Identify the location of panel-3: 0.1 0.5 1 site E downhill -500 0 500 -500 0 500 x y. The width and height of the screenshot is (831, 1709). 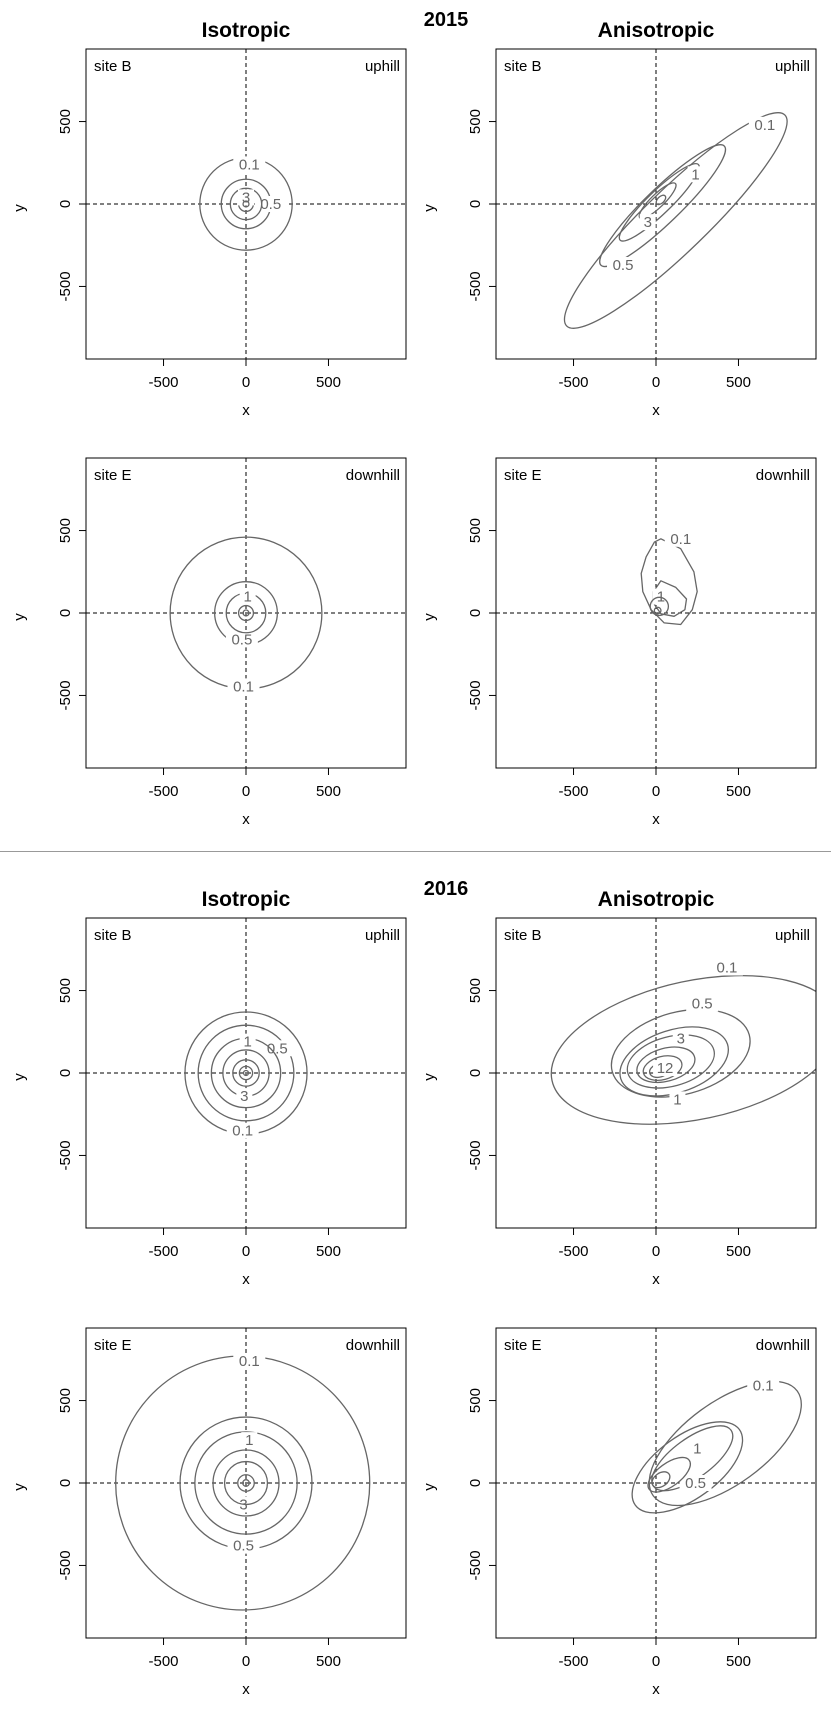
(209, 642).